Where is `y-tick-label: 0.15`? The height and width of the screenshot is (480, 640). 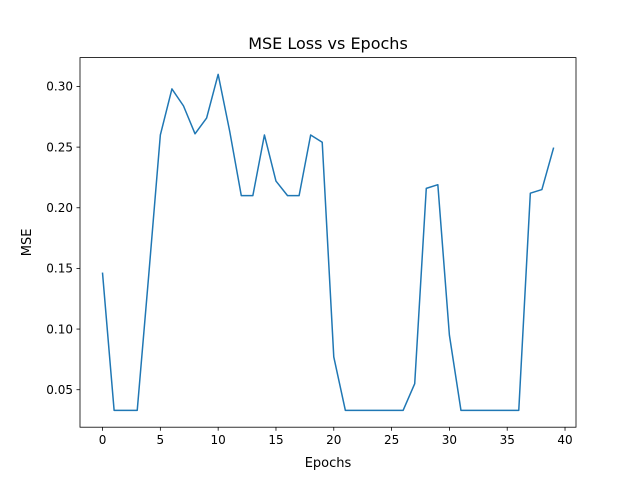 y-tick-label: 0.15 is located at coordinates (59, 269).